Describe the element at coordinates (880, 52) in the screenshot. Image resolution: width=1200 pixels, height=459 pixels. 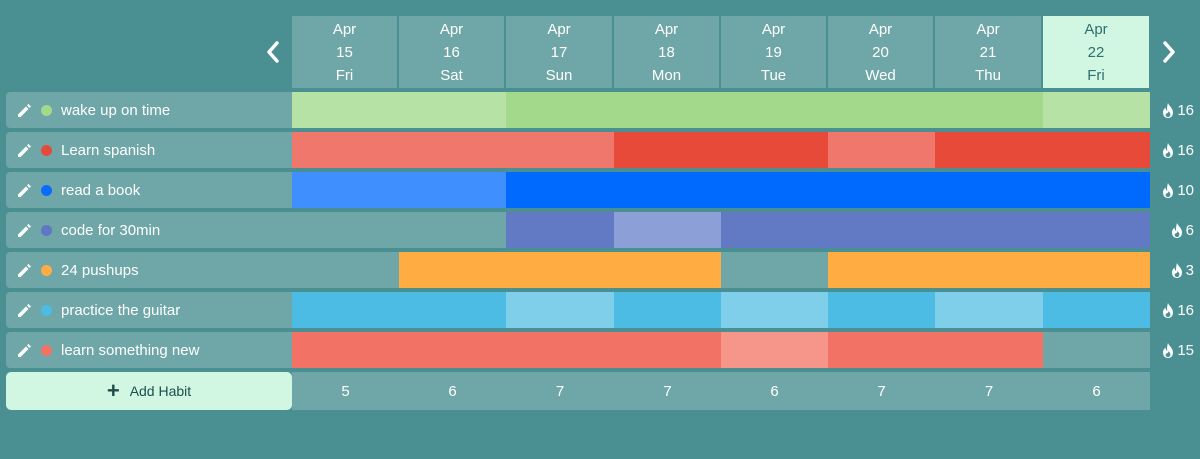
I see `day-column-header: Apr 20 Wed` at that location.